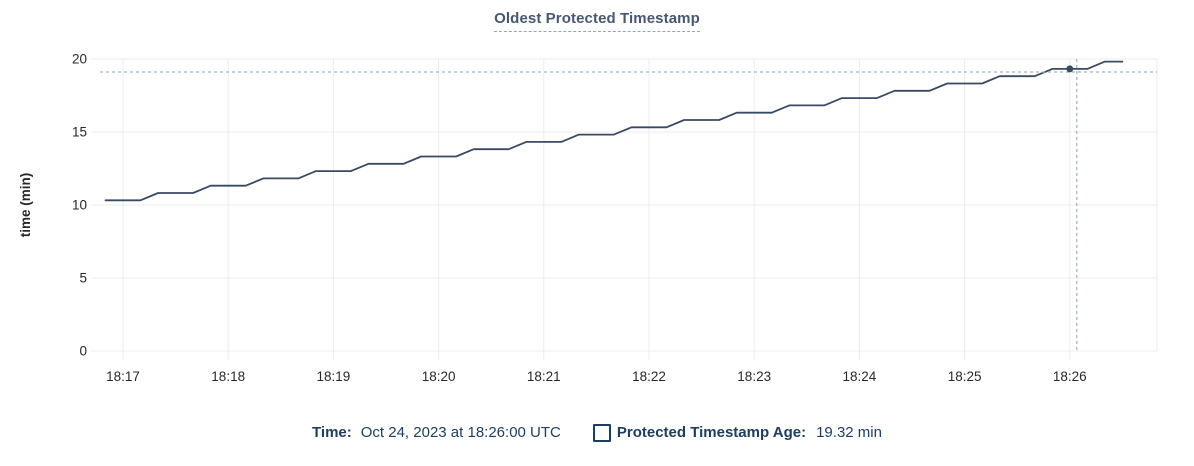 The width and height of the screenshot is (1194, 466). What do you see at coordinates (83, 351) in the screenshot?
I see `y-tick-label: 0` at bounding box center [83, 351].